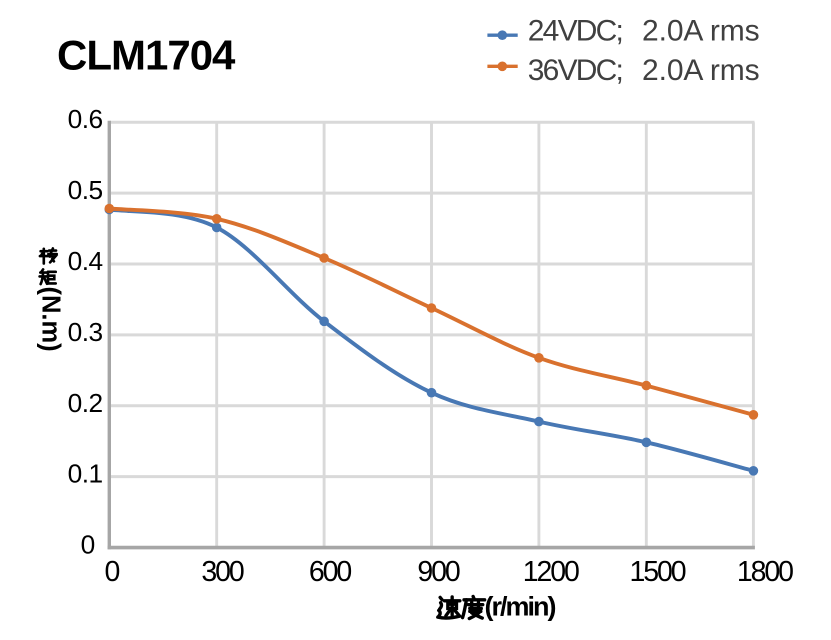 This screenshot has height=640, width=831. I want to click on svg-text: 600, so click(330, 572).